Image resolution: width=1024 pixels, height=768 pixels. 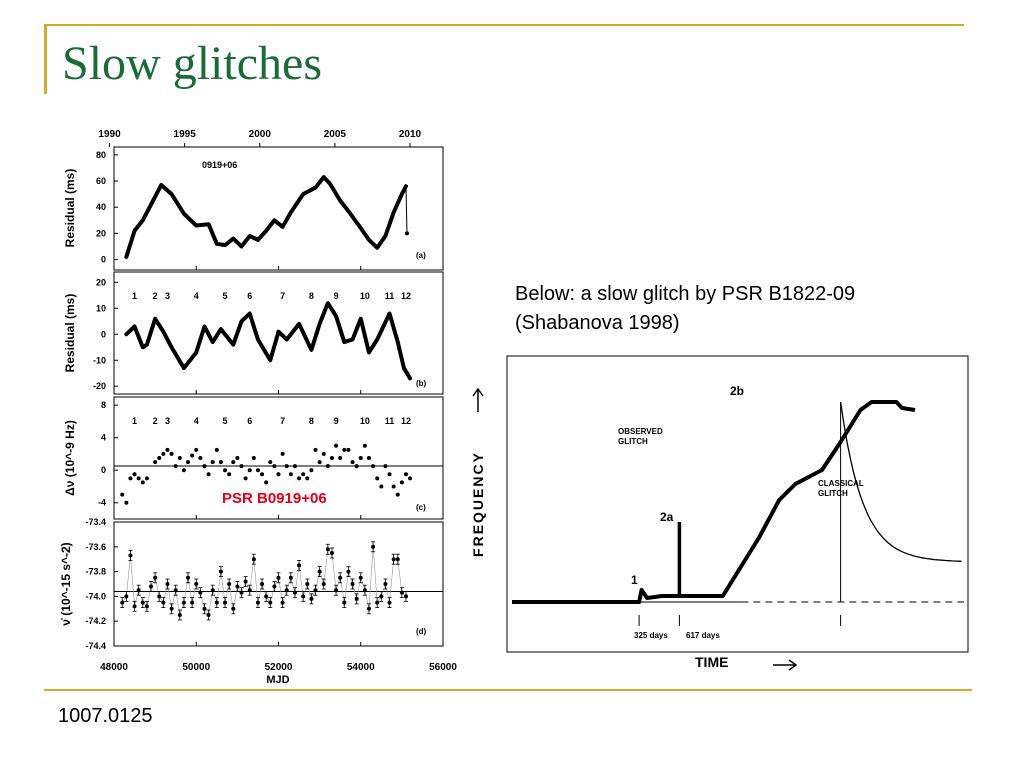 What do you see at coordinates (95, 522) in the screenshot?
I see `y-tick-label: -73.4` at bounding box center [95, 522].